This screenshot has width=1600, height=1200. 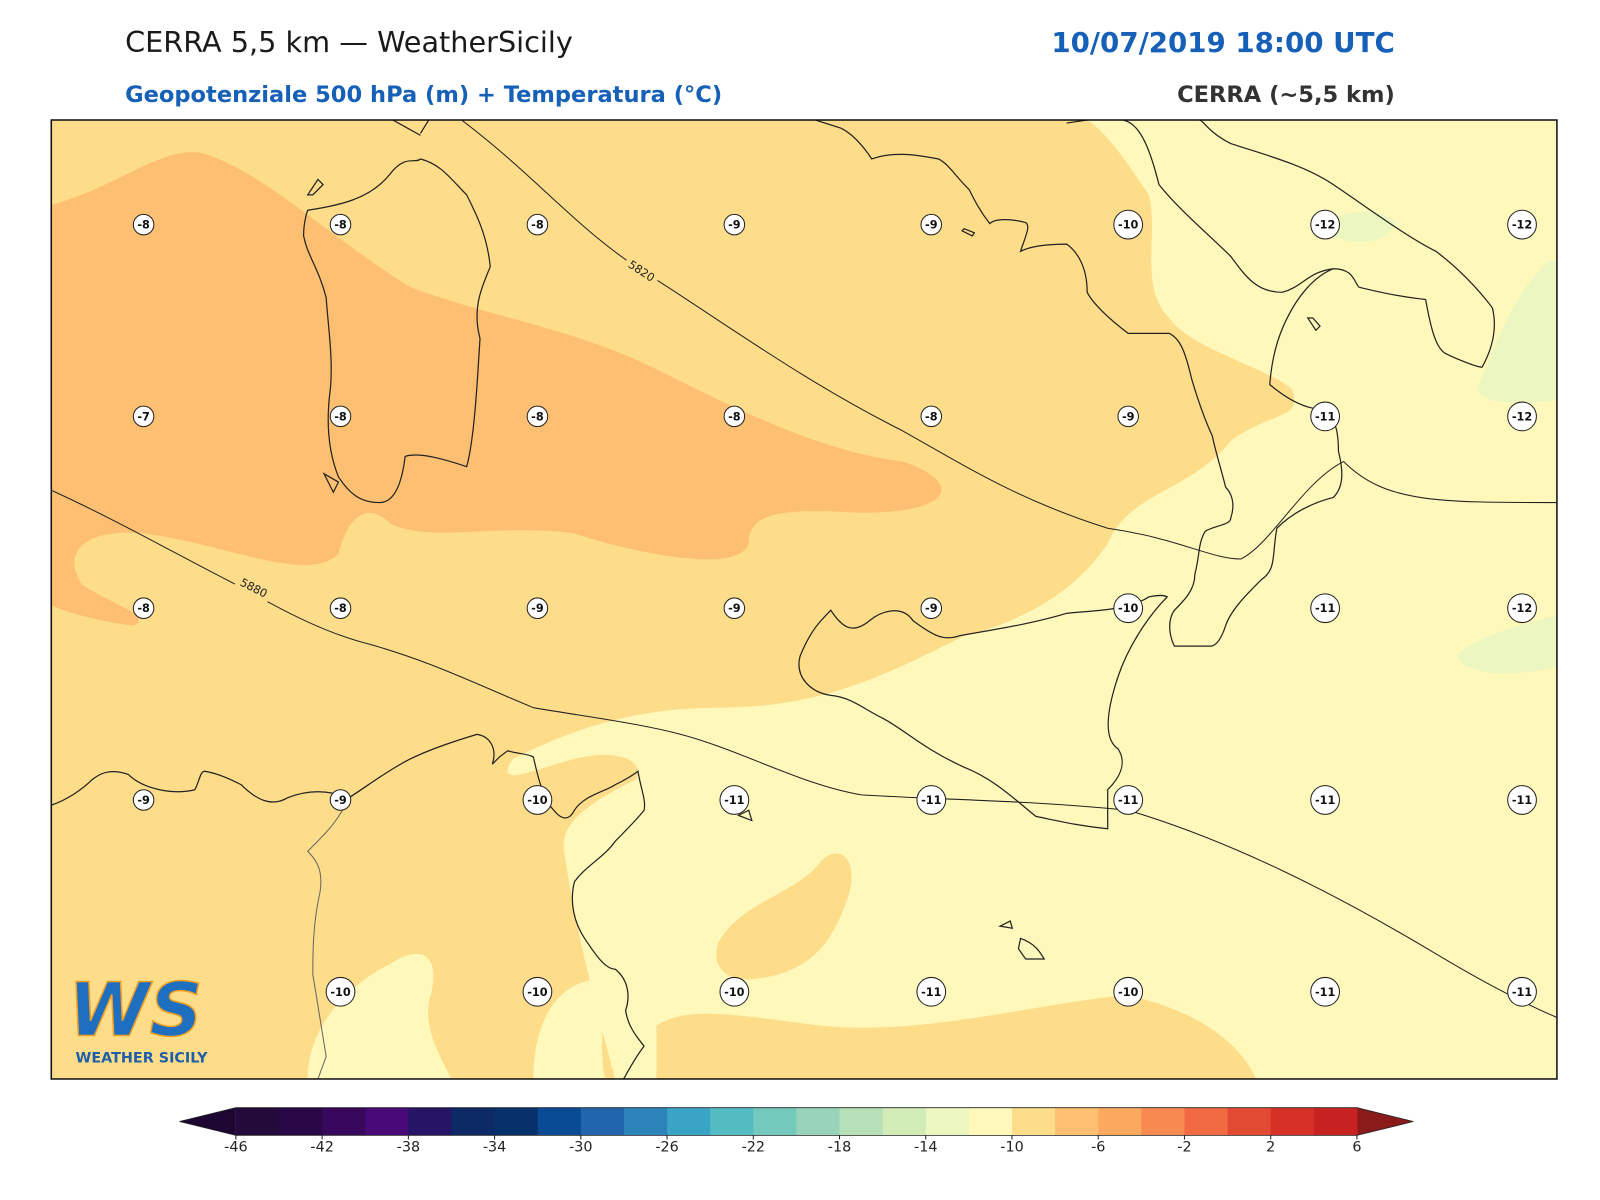 I want to click on colorbar-tick-label: -18, so click(x=839, y=1148).